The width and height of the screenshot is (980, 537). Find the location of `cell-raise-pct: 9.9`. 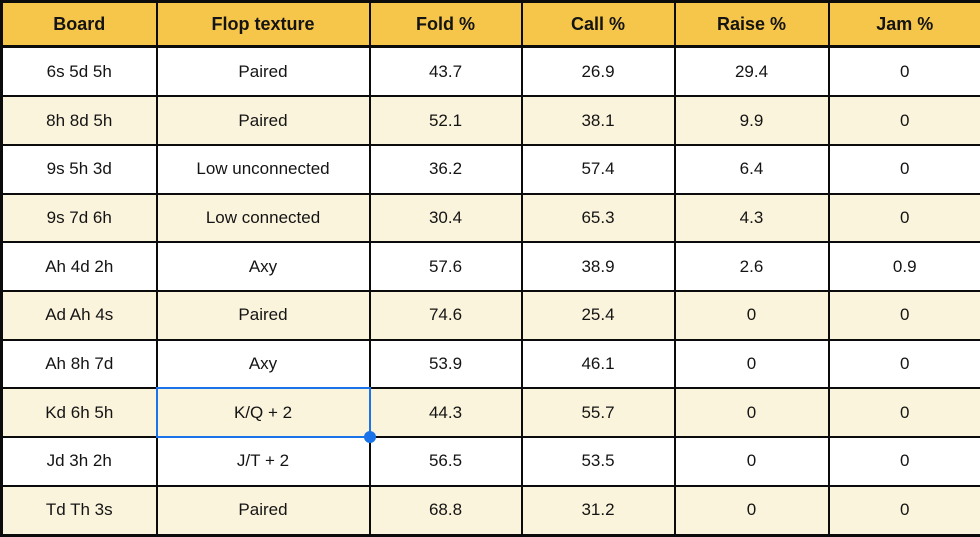

cell-raise-pct: 9.9 is located at coordinates (751, 120).